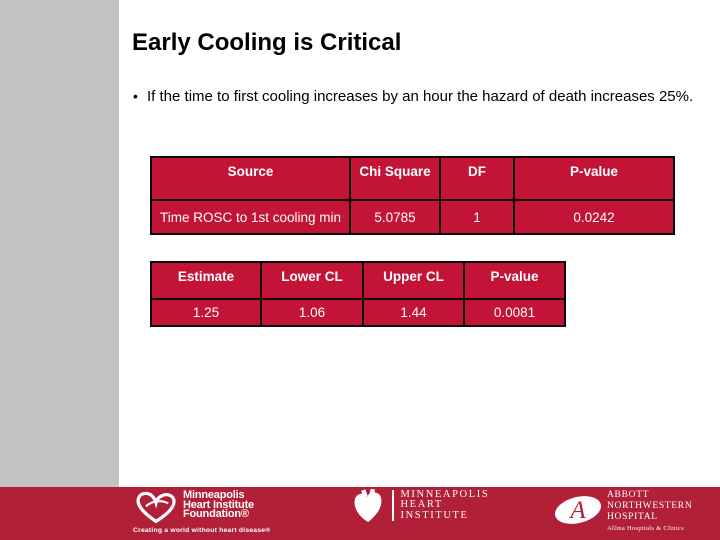  I want to click on mhi-heart-icon, so click(368, 508).